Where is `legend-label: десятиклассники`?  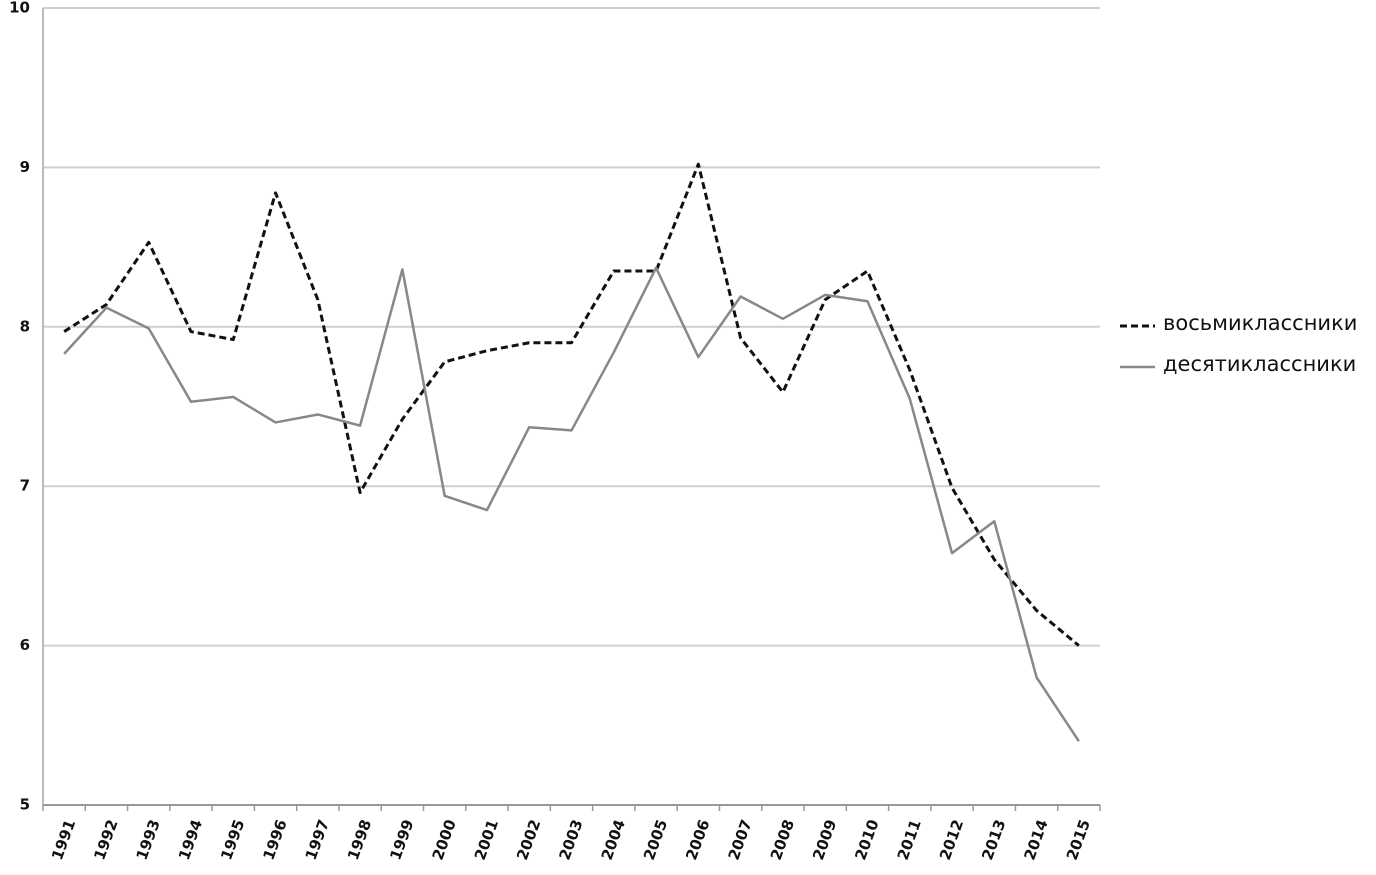
legend-label: десятиклассники is located at coordinates (1259, 364).